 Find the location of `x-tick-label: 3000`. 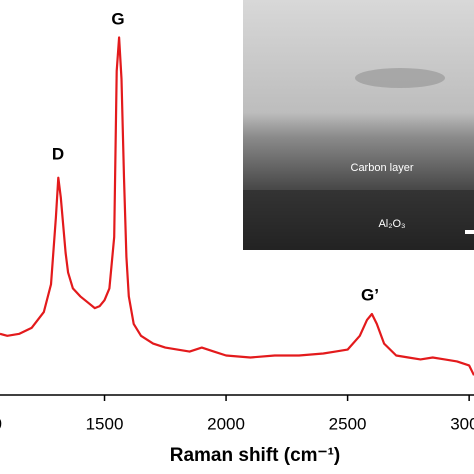

x-tick-label: 3000 is located at coordinates (462, 423).